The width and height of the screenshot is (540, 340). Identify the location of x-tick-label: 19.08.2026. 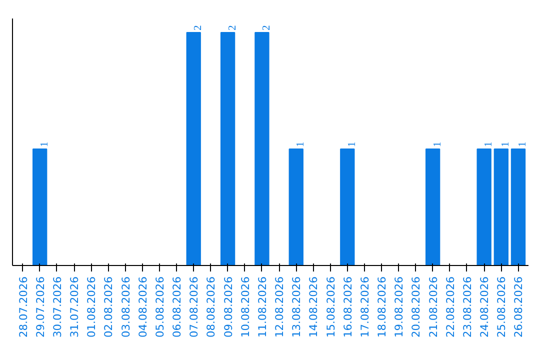
(399, 307).